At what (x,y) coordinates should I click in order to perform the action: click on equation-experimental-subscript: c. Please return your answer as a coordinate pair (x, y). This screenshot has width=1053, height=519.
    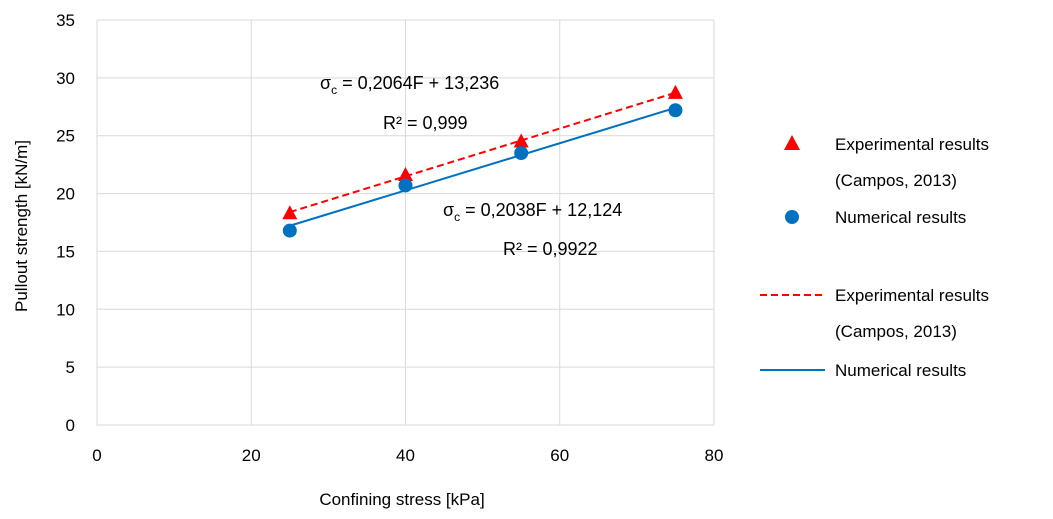
    Looking at the image, I should click on (334, 90).